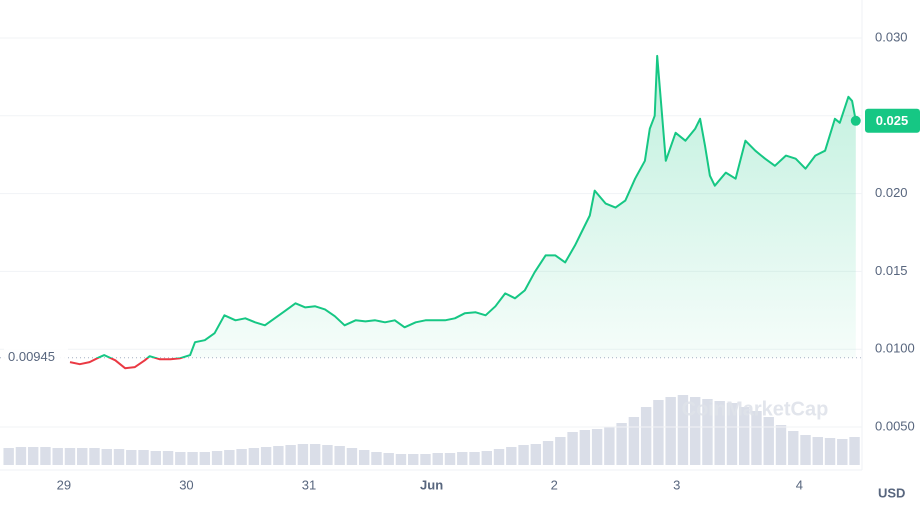  Describe the element at coordinates (554, 484) in the screenshot. I see `x-tick-label: 2` at that location.